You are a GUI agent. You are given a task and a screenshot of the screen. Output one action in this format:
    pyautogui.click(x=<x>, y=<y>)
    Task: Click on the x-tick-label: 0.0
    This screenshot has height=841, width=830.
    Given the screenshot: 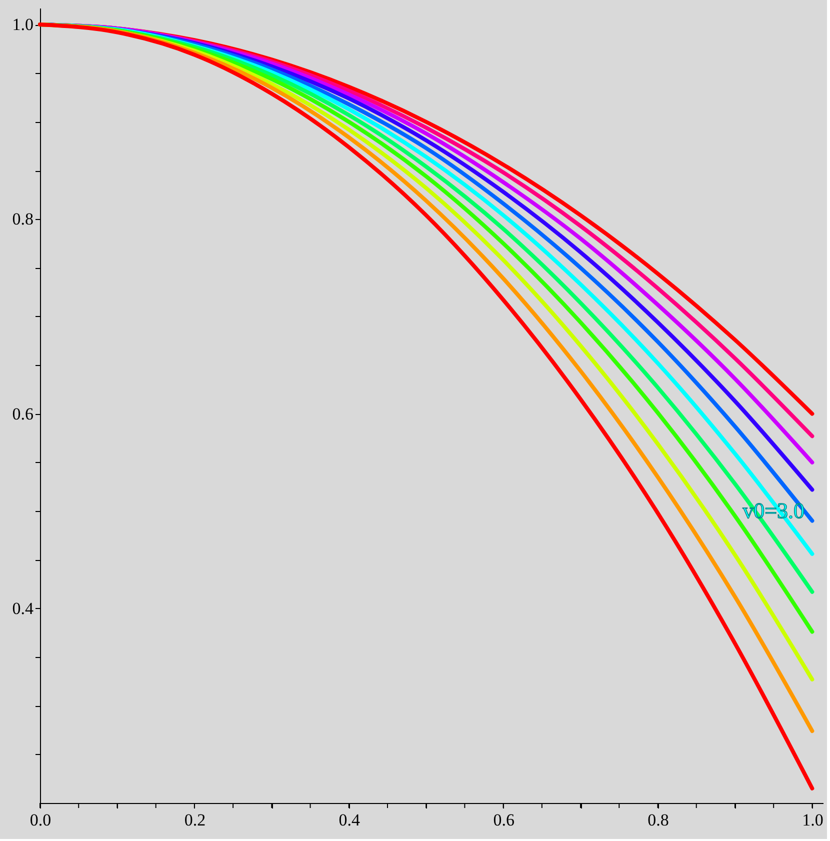 What is the action you would take?
    pyautogui.click(x=41, y=820)
    